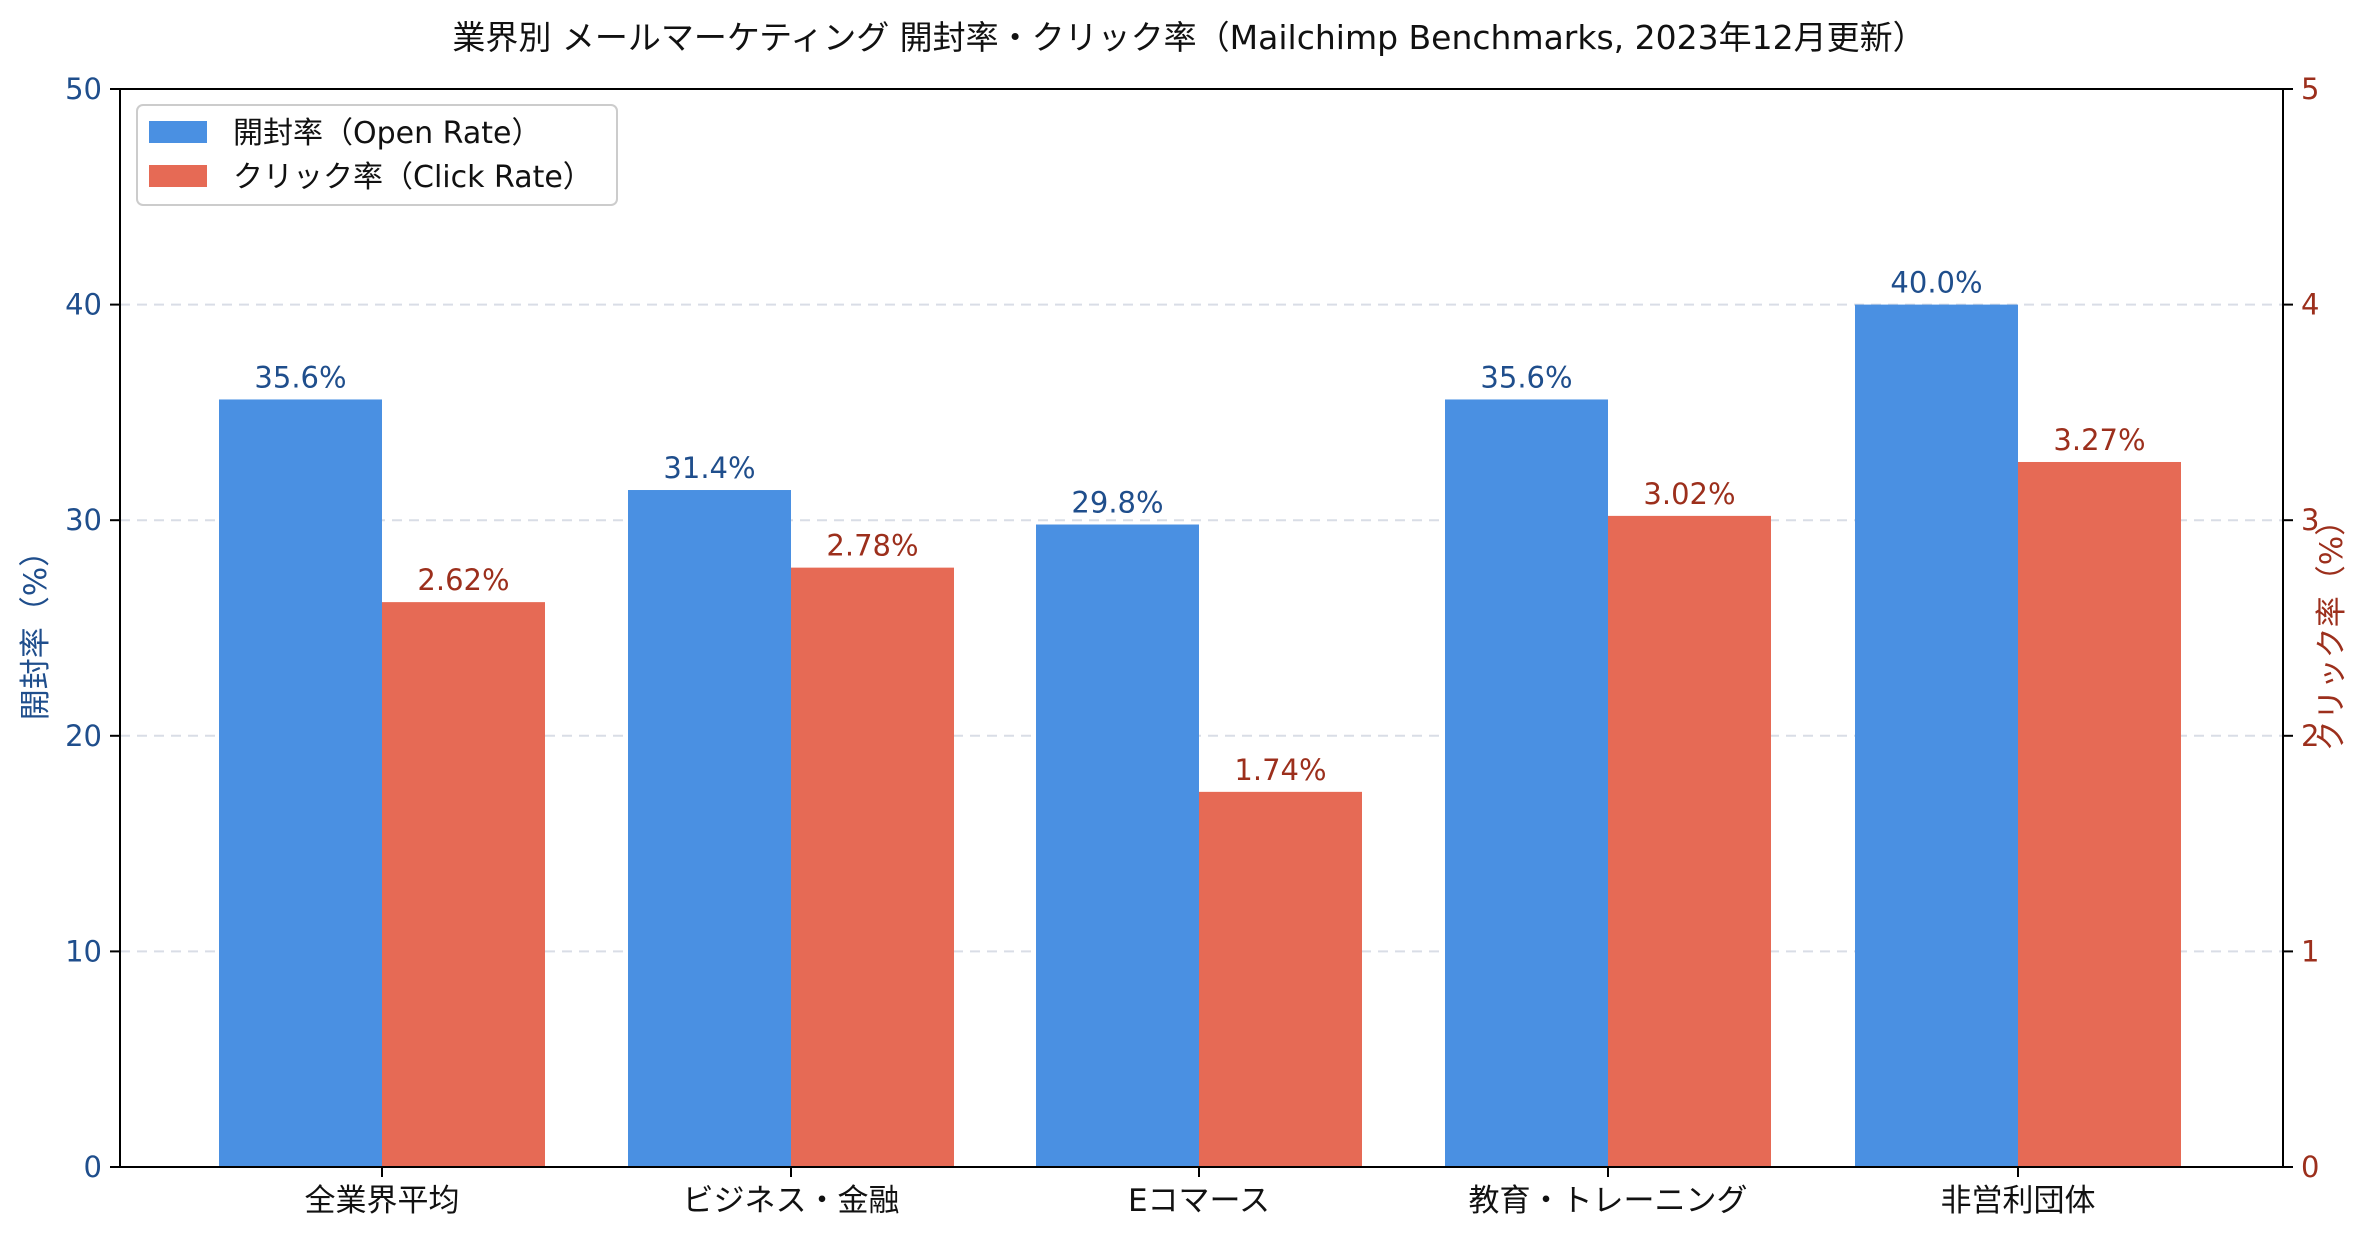 Image resolution: width=2379 pixels, height=1235 pixels. I want to click on legend-box, so click(377, 155).